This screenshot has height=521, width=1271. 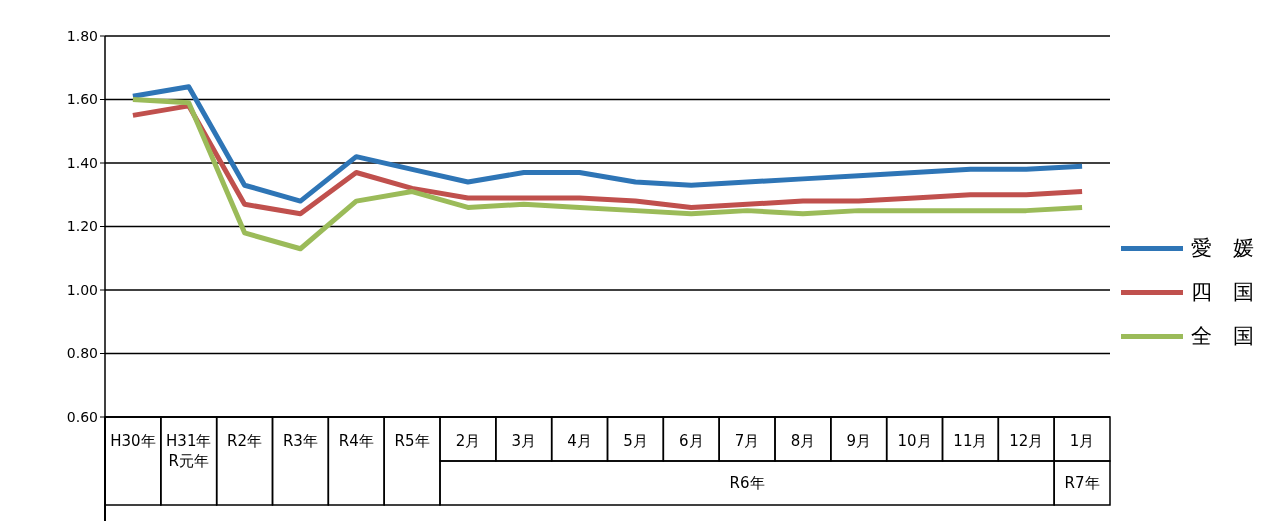 What do you see at coordinates (82, 99) in the screenshot?
I see `y-tick-label: 1.60` at bounding box center [82, 99].